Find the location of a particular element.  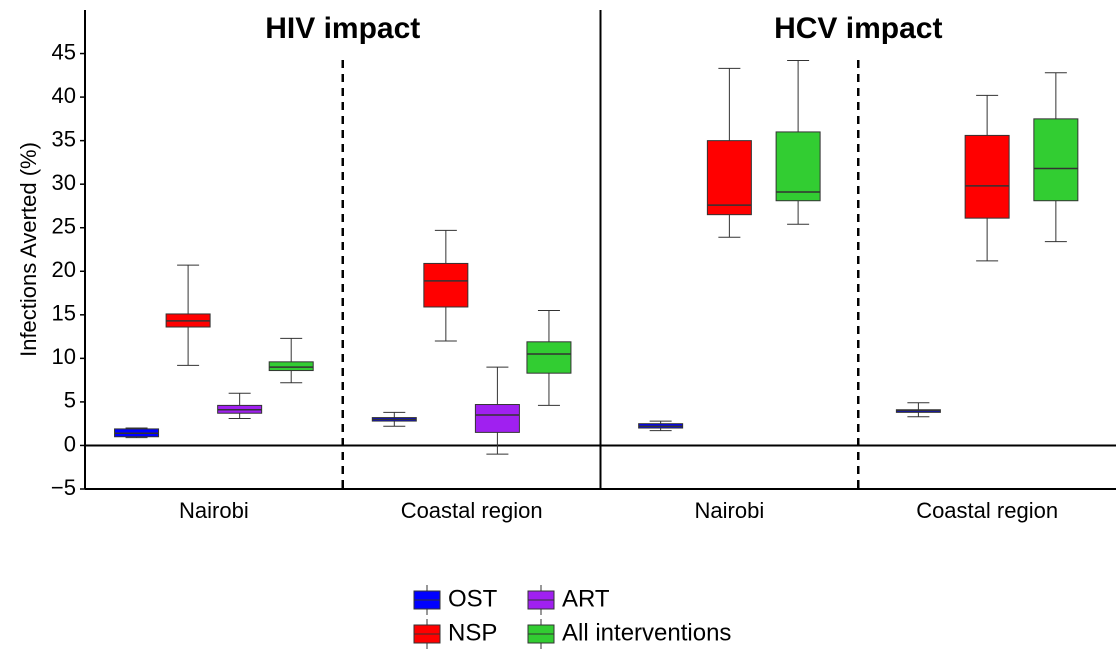

y-tick-label: 30 is located at coordinates (64, 182).